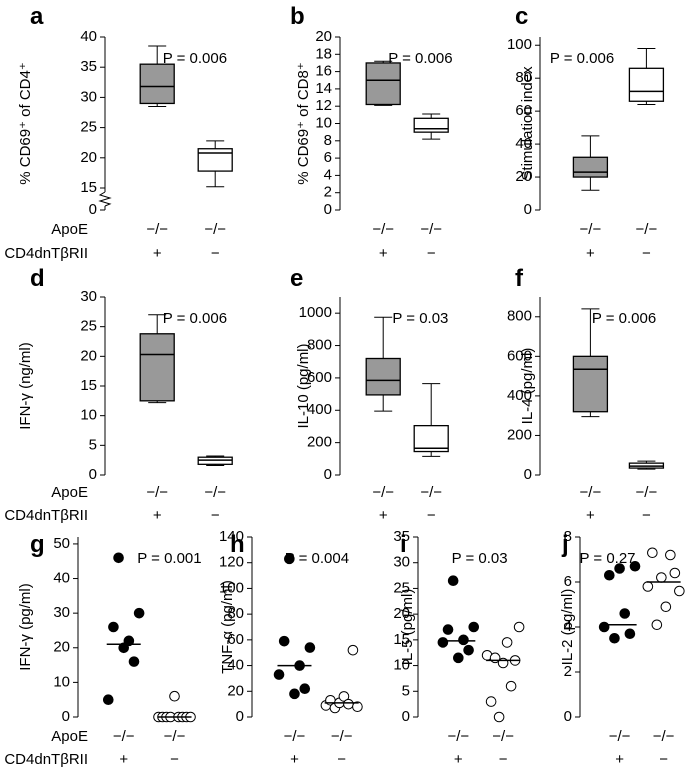 This screenshot has width=700, height=771. Describe the element at coordinates (480, 558) in the screenshot. I see `p-value: P = 0.03` at that location.